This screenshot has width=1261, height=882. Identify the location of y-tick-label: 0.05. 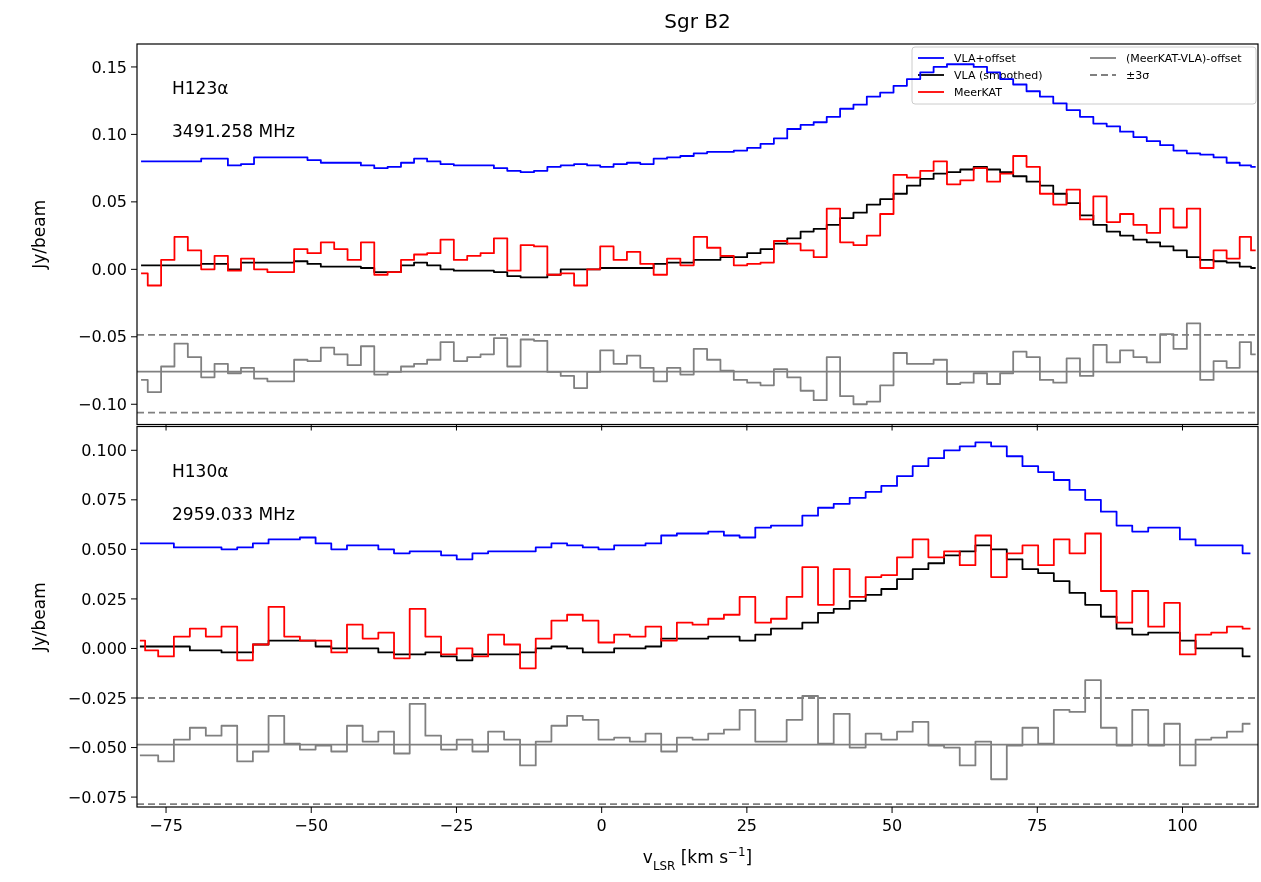
(109, 202).